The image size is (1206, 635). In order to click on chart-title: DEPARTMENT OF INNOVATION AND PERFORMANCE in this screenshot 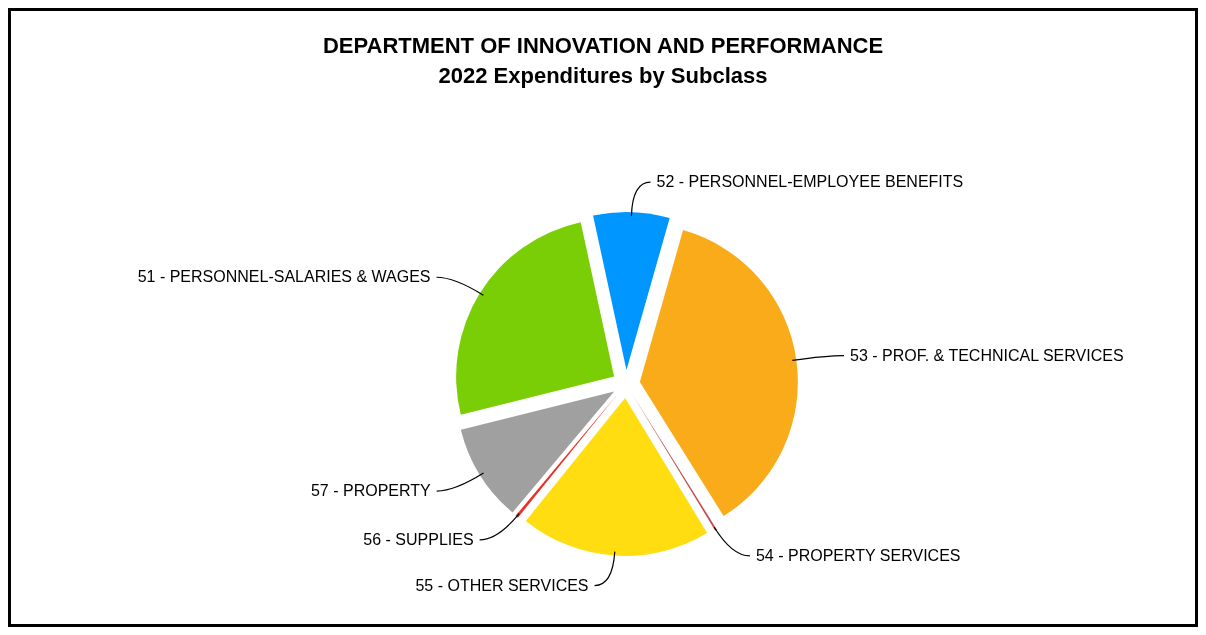, I will do `click(603, 46)`.